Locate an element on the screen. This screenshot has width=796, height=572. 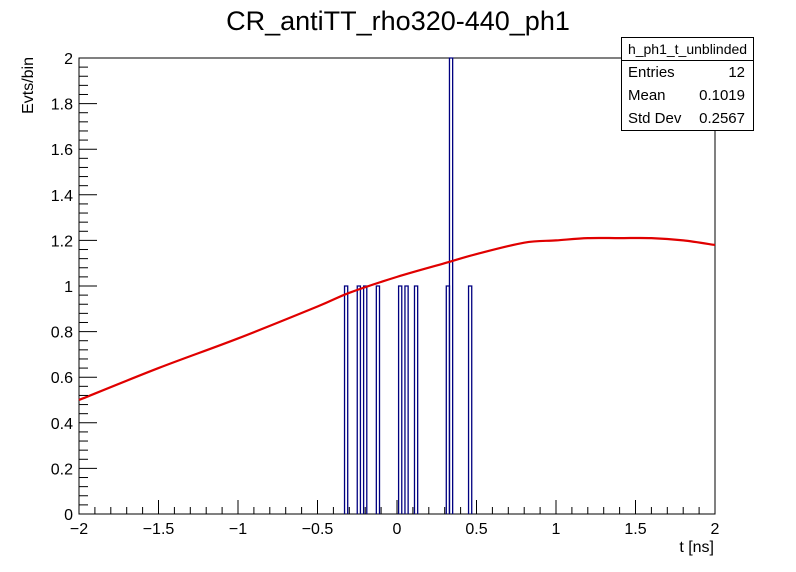
stats-entries-label: Entries is located at coordinates (651, 72).